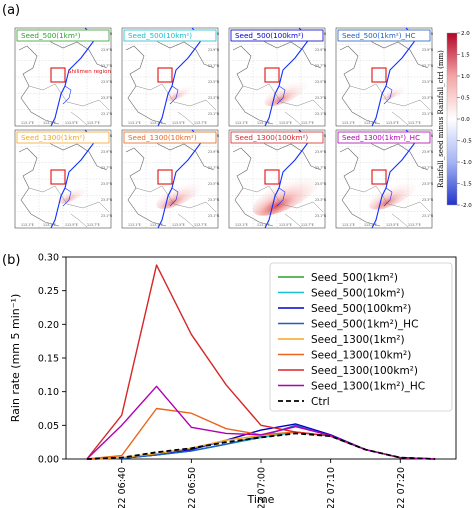  Describe the element at coordinates (320, 402) in the screenshot. I see `legend-entry: Ctrl` at that location.